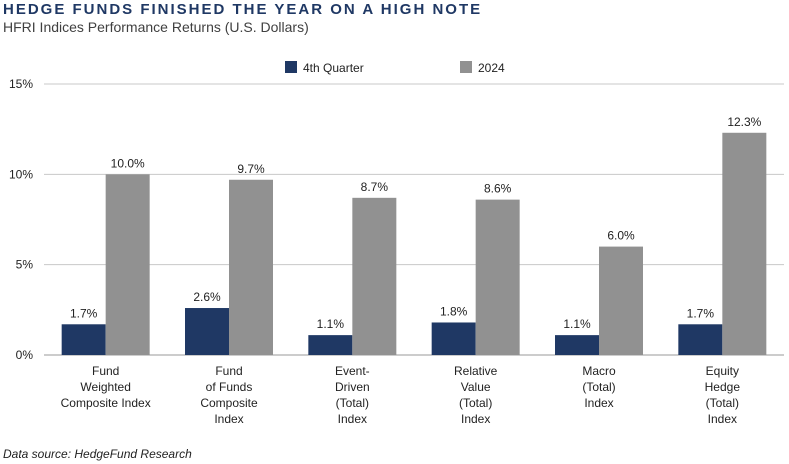 The height and width of the screenshot is (464, 789). What do you see at coordinates (105, 387) in the screenshot?
I see `category-label: Weighted` at bounding box center [105, 387].